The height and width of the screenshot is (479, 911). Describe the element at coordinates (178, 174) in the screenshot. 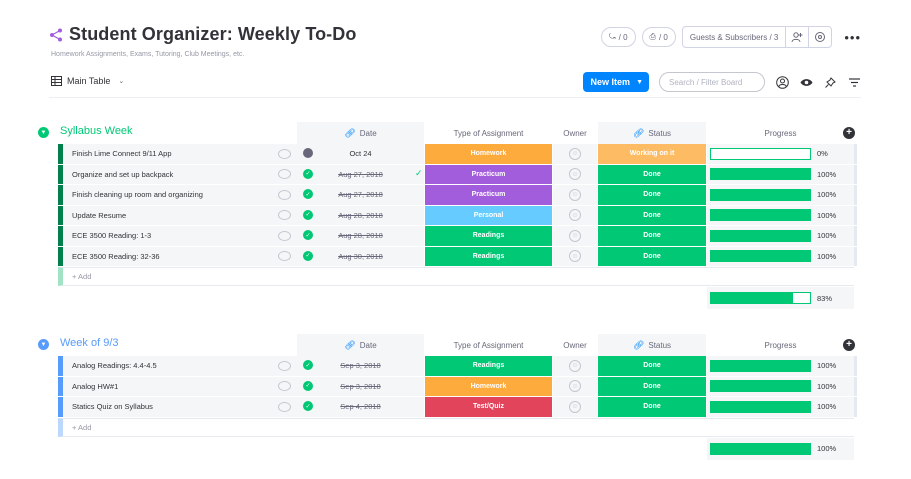

I see `item-name: Organize and set up backpack` at that location.